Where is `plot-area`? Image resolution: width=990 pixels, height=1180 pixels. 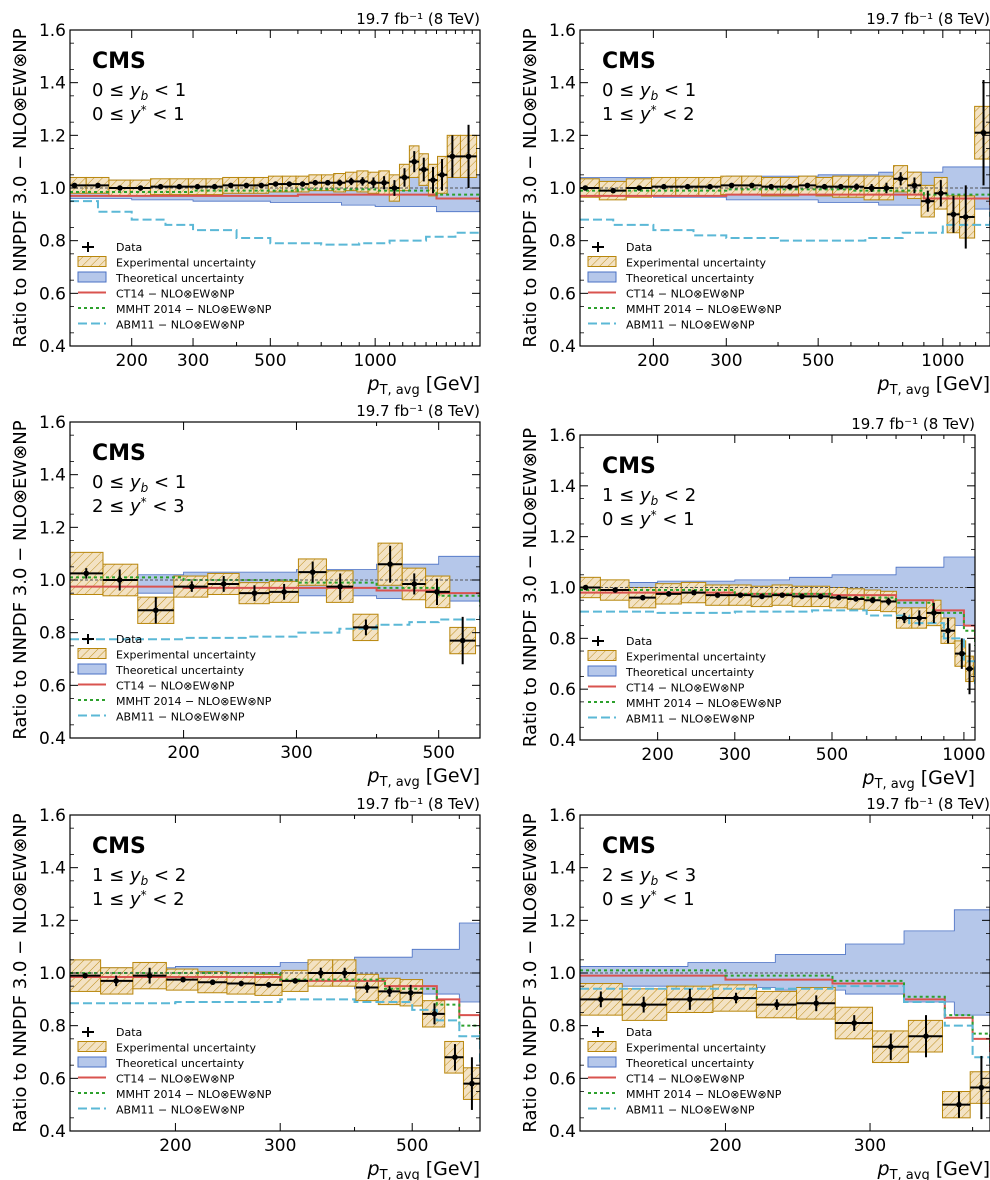
plot-area is located at coordinates (275, 1012).